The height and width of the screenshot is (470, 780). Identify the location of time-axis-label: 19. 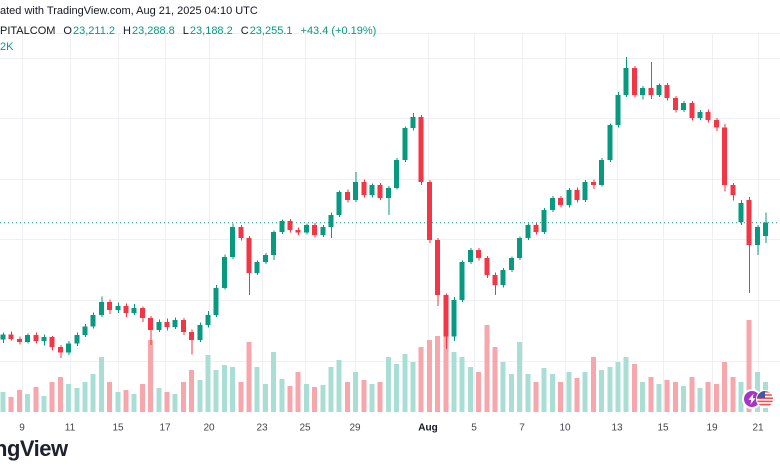
(712, 428).